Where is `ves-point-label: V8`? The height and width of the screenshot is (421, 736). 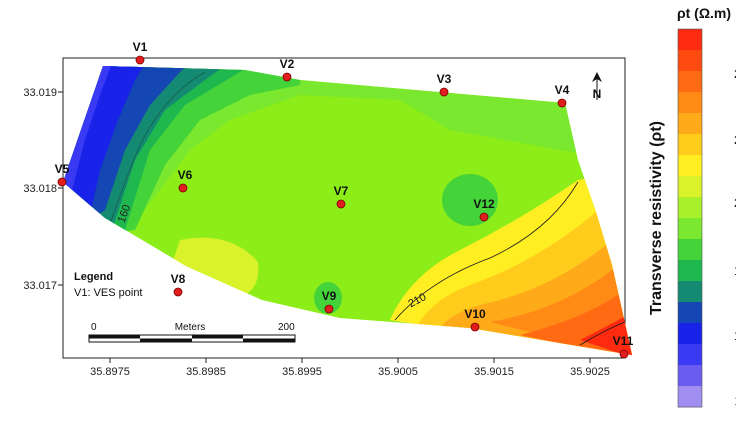
ves-point-label: V8 is located at coordinates (178, 279).